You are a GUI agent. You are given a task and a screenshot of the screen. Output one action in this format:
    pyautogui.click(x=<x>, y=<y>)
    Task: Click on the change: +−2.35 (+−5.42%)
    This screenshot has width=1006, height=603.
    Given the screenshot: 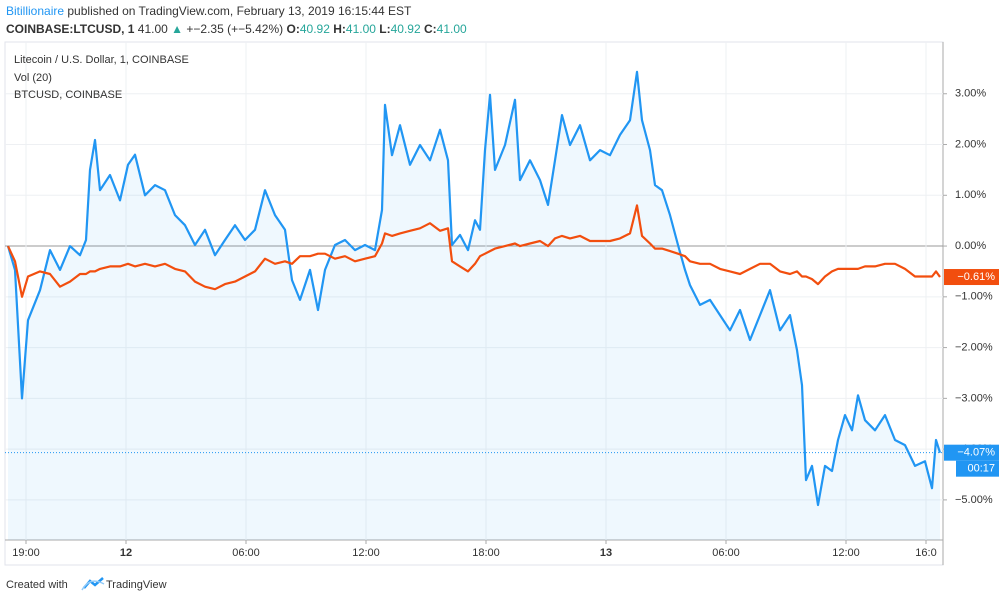 What is the action you would take?
    pyautogui.click(x=234, y=29)
    